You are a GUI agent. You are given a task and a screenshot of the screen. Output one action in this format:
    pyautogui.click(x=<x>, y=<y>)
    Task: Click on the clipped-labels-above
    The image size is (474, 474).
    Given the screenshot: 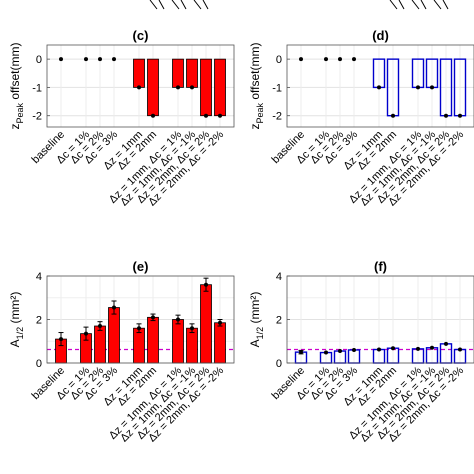 What is the action you would take?
    pyautogui.click(x=299, y=5)
    